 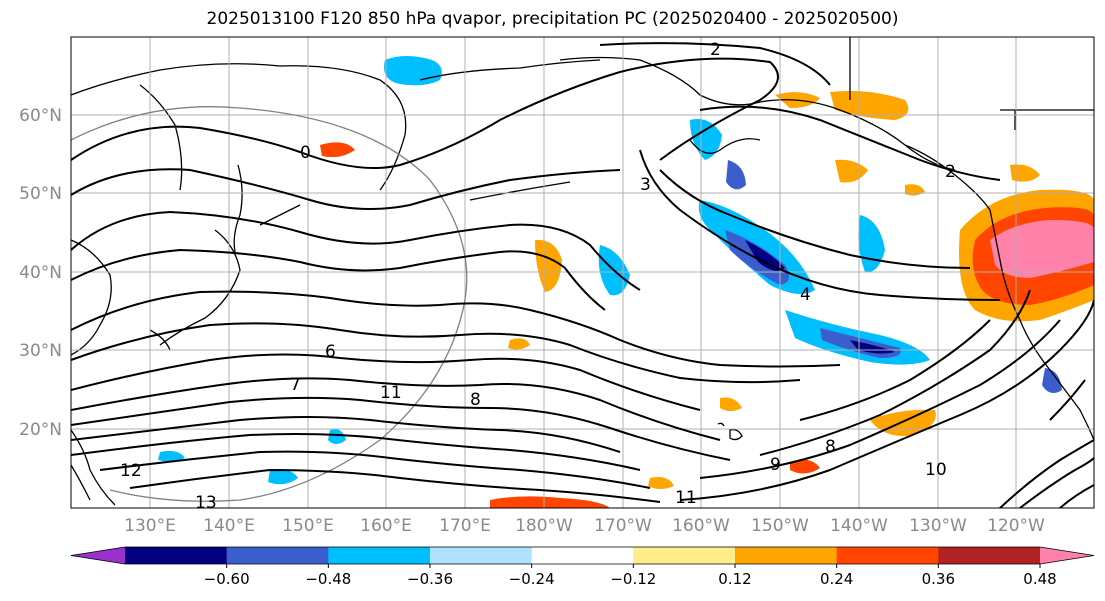 I want to click on contour-label: 13, so click(x=206, y=503).